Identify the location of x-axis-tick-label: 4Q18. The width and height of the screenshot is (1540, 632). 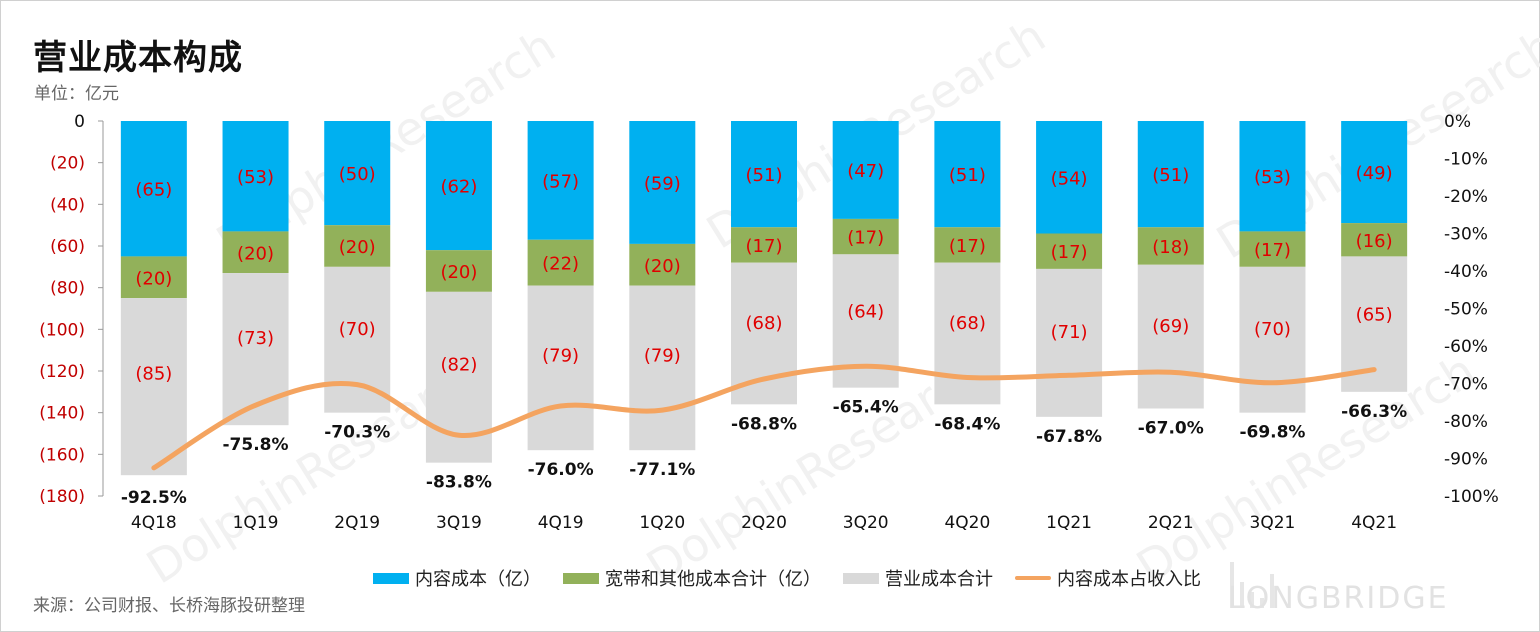
(154, 523).